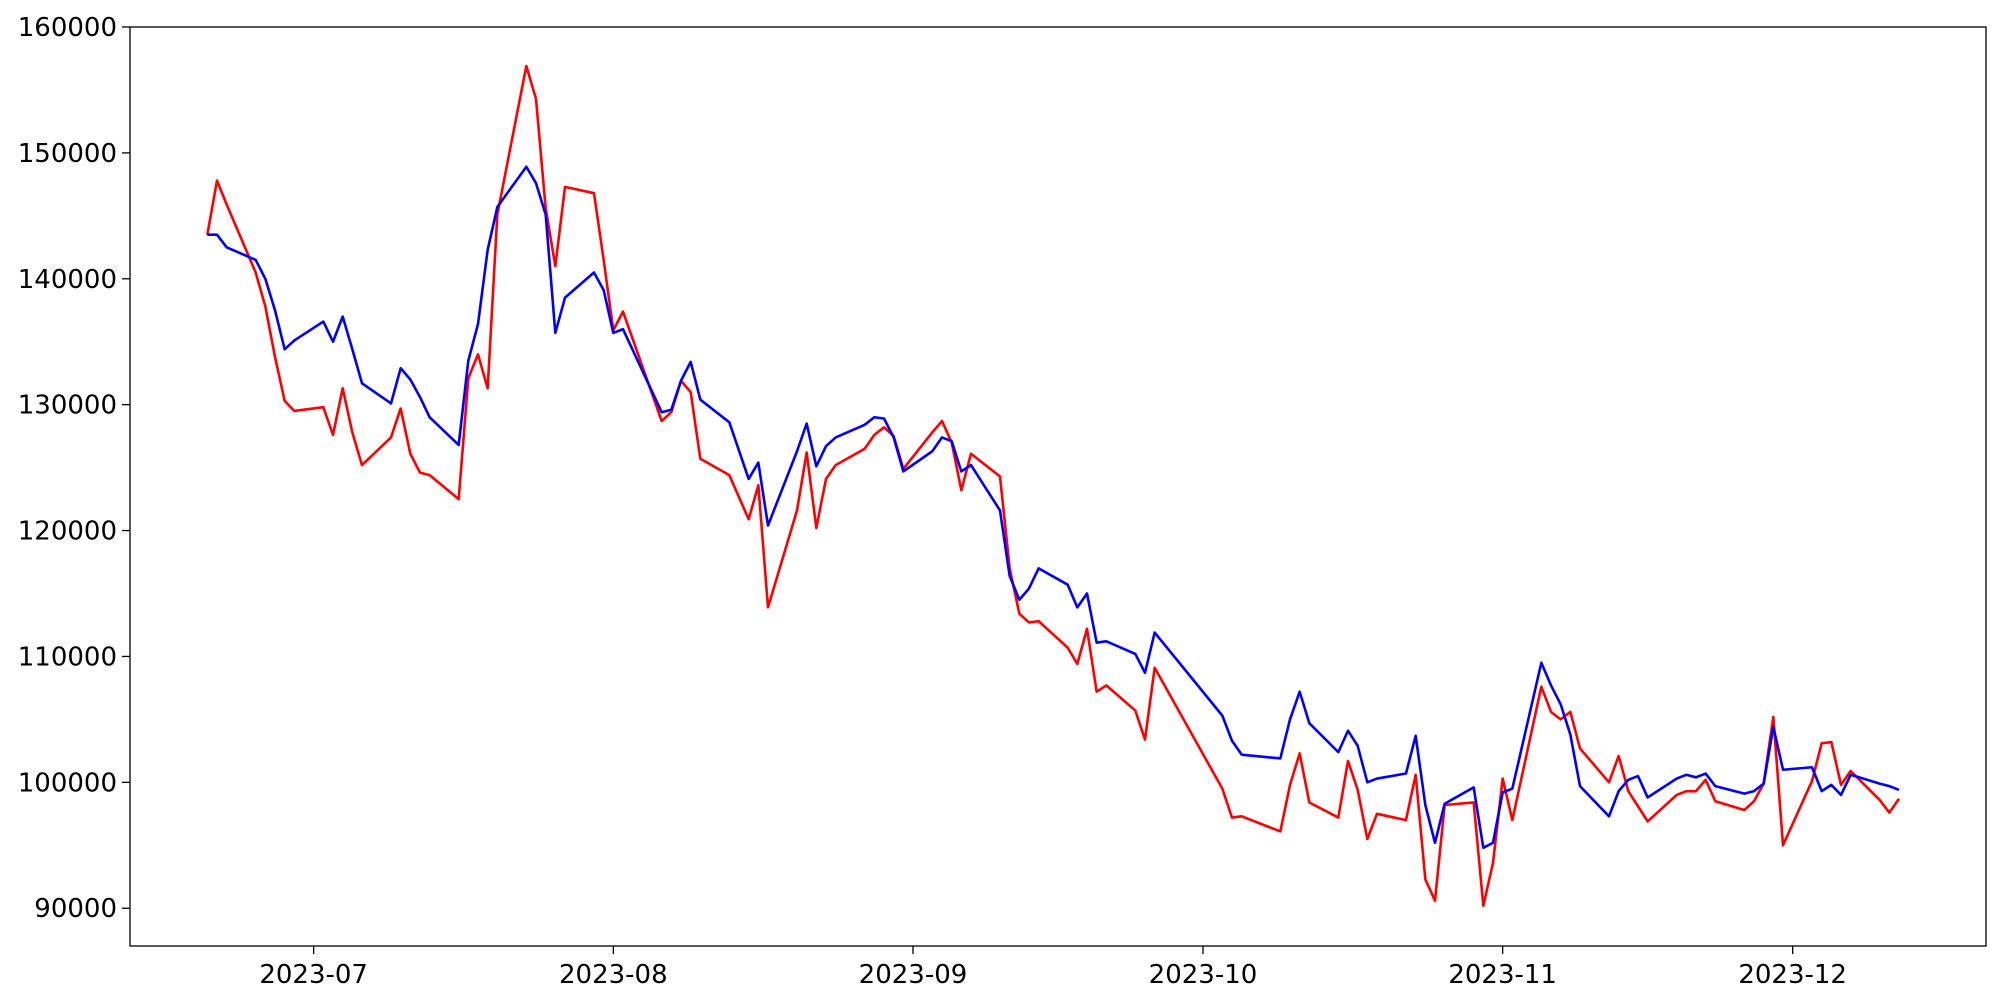 This screenshot has width=2000, height=1000. I want to click on x-tick-label: 2023-10, so click(1203, 975).